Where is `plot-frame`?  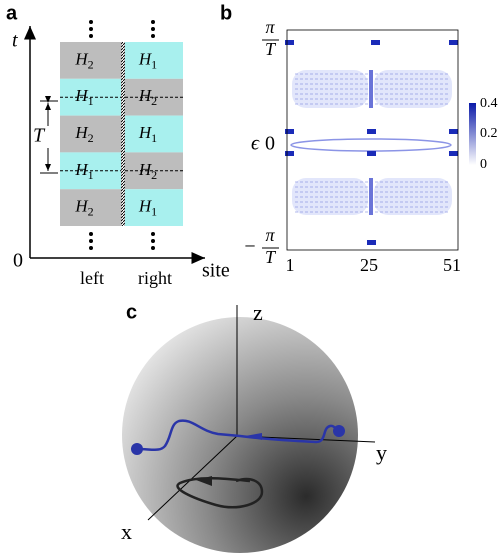
plot-frame is located at coordinates (372, 140).